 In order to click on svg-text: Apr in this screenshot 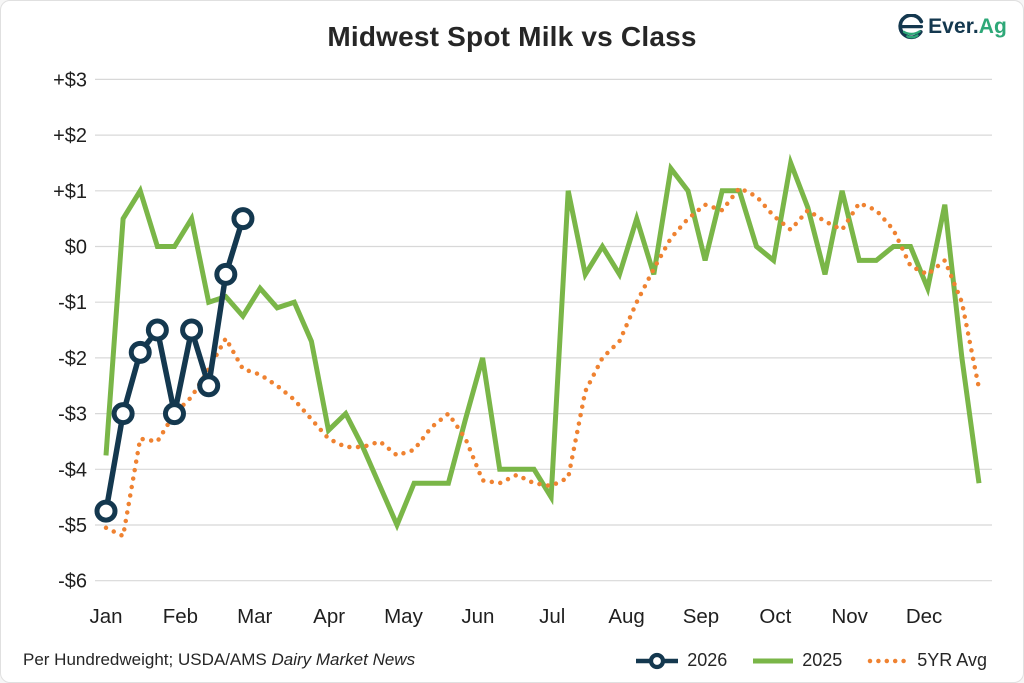, I will do `click(329, 616)`.